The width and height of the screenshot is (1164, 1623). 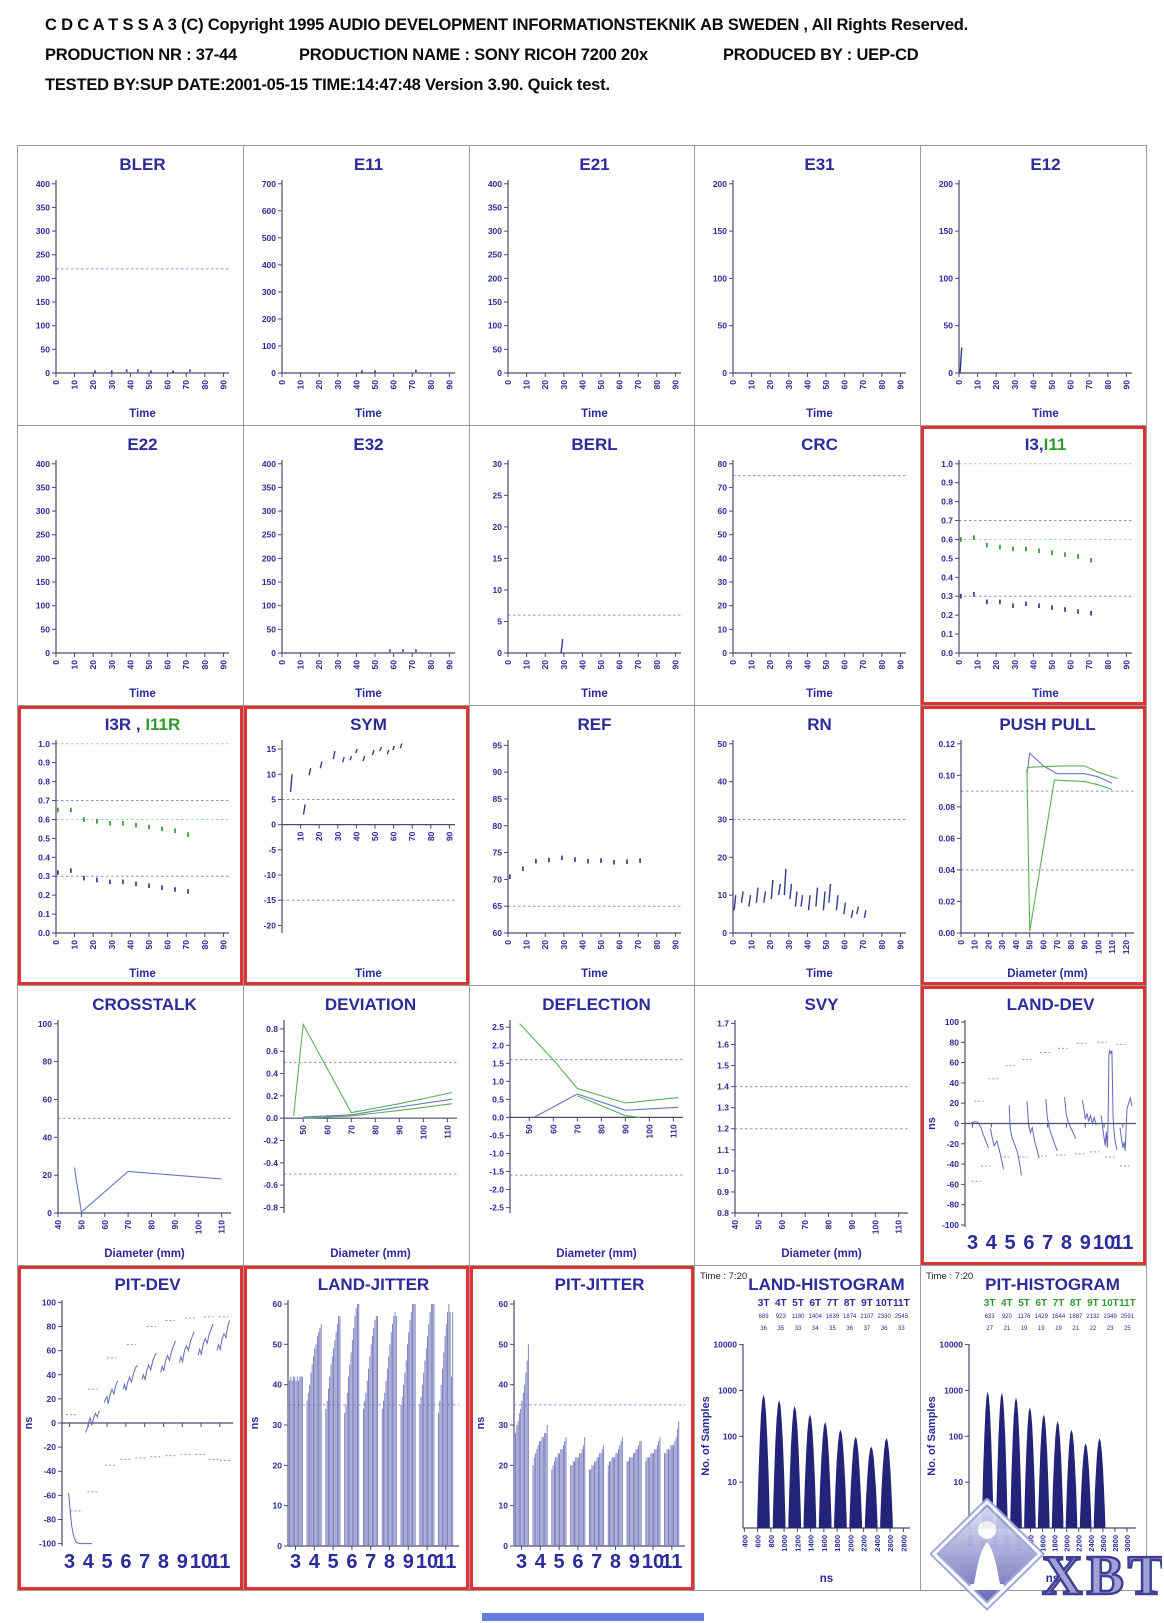 I want to click on svg-text: Time : 7:20, so click(x=723, y=1276).